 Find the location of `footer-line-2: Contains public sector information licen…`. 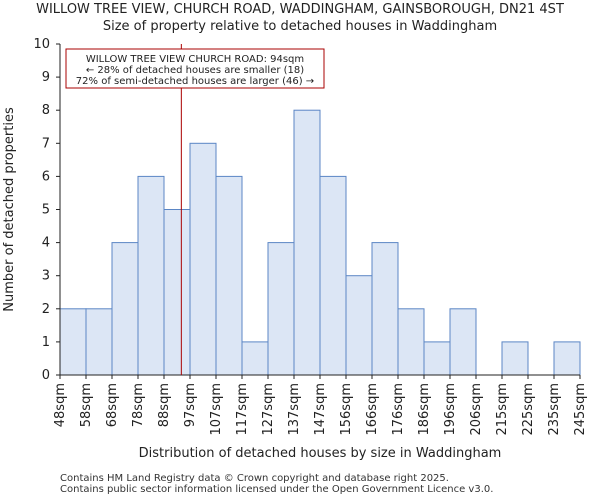

footer-line-2: Contains public sector information licen… is located at coordinates (277, 489).